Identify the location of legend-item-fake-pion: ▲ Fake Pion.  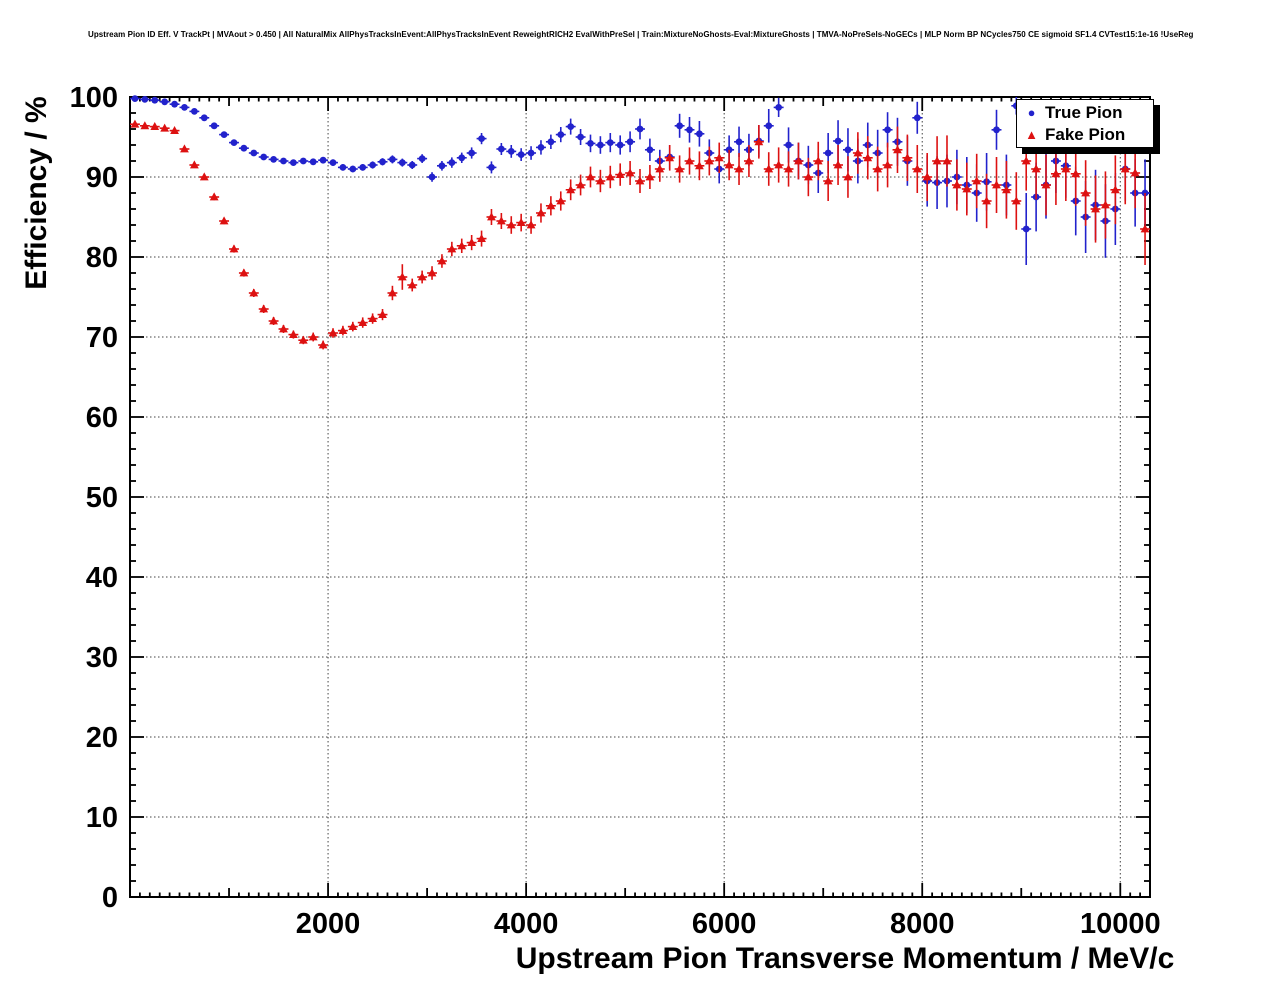
(1085, 134).